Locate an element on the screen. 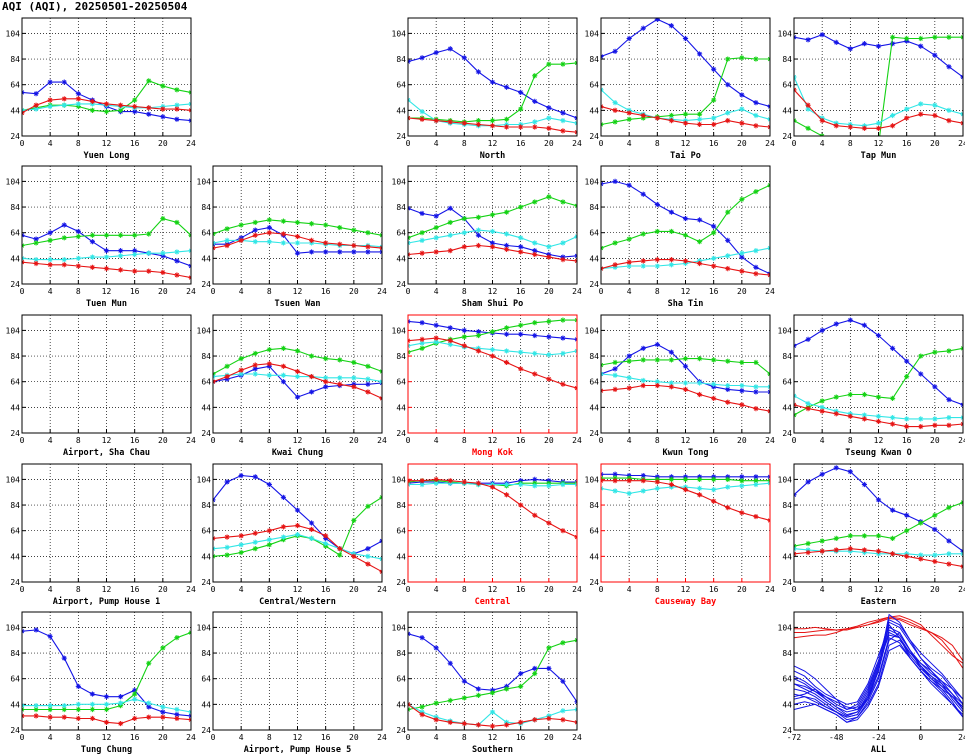 This screenshot has height=755, width=965. panel-tai-po: 0 4 8 12 16 20 24 24 44 64 84 104 Tai Po is located at coordinates (680, 89).